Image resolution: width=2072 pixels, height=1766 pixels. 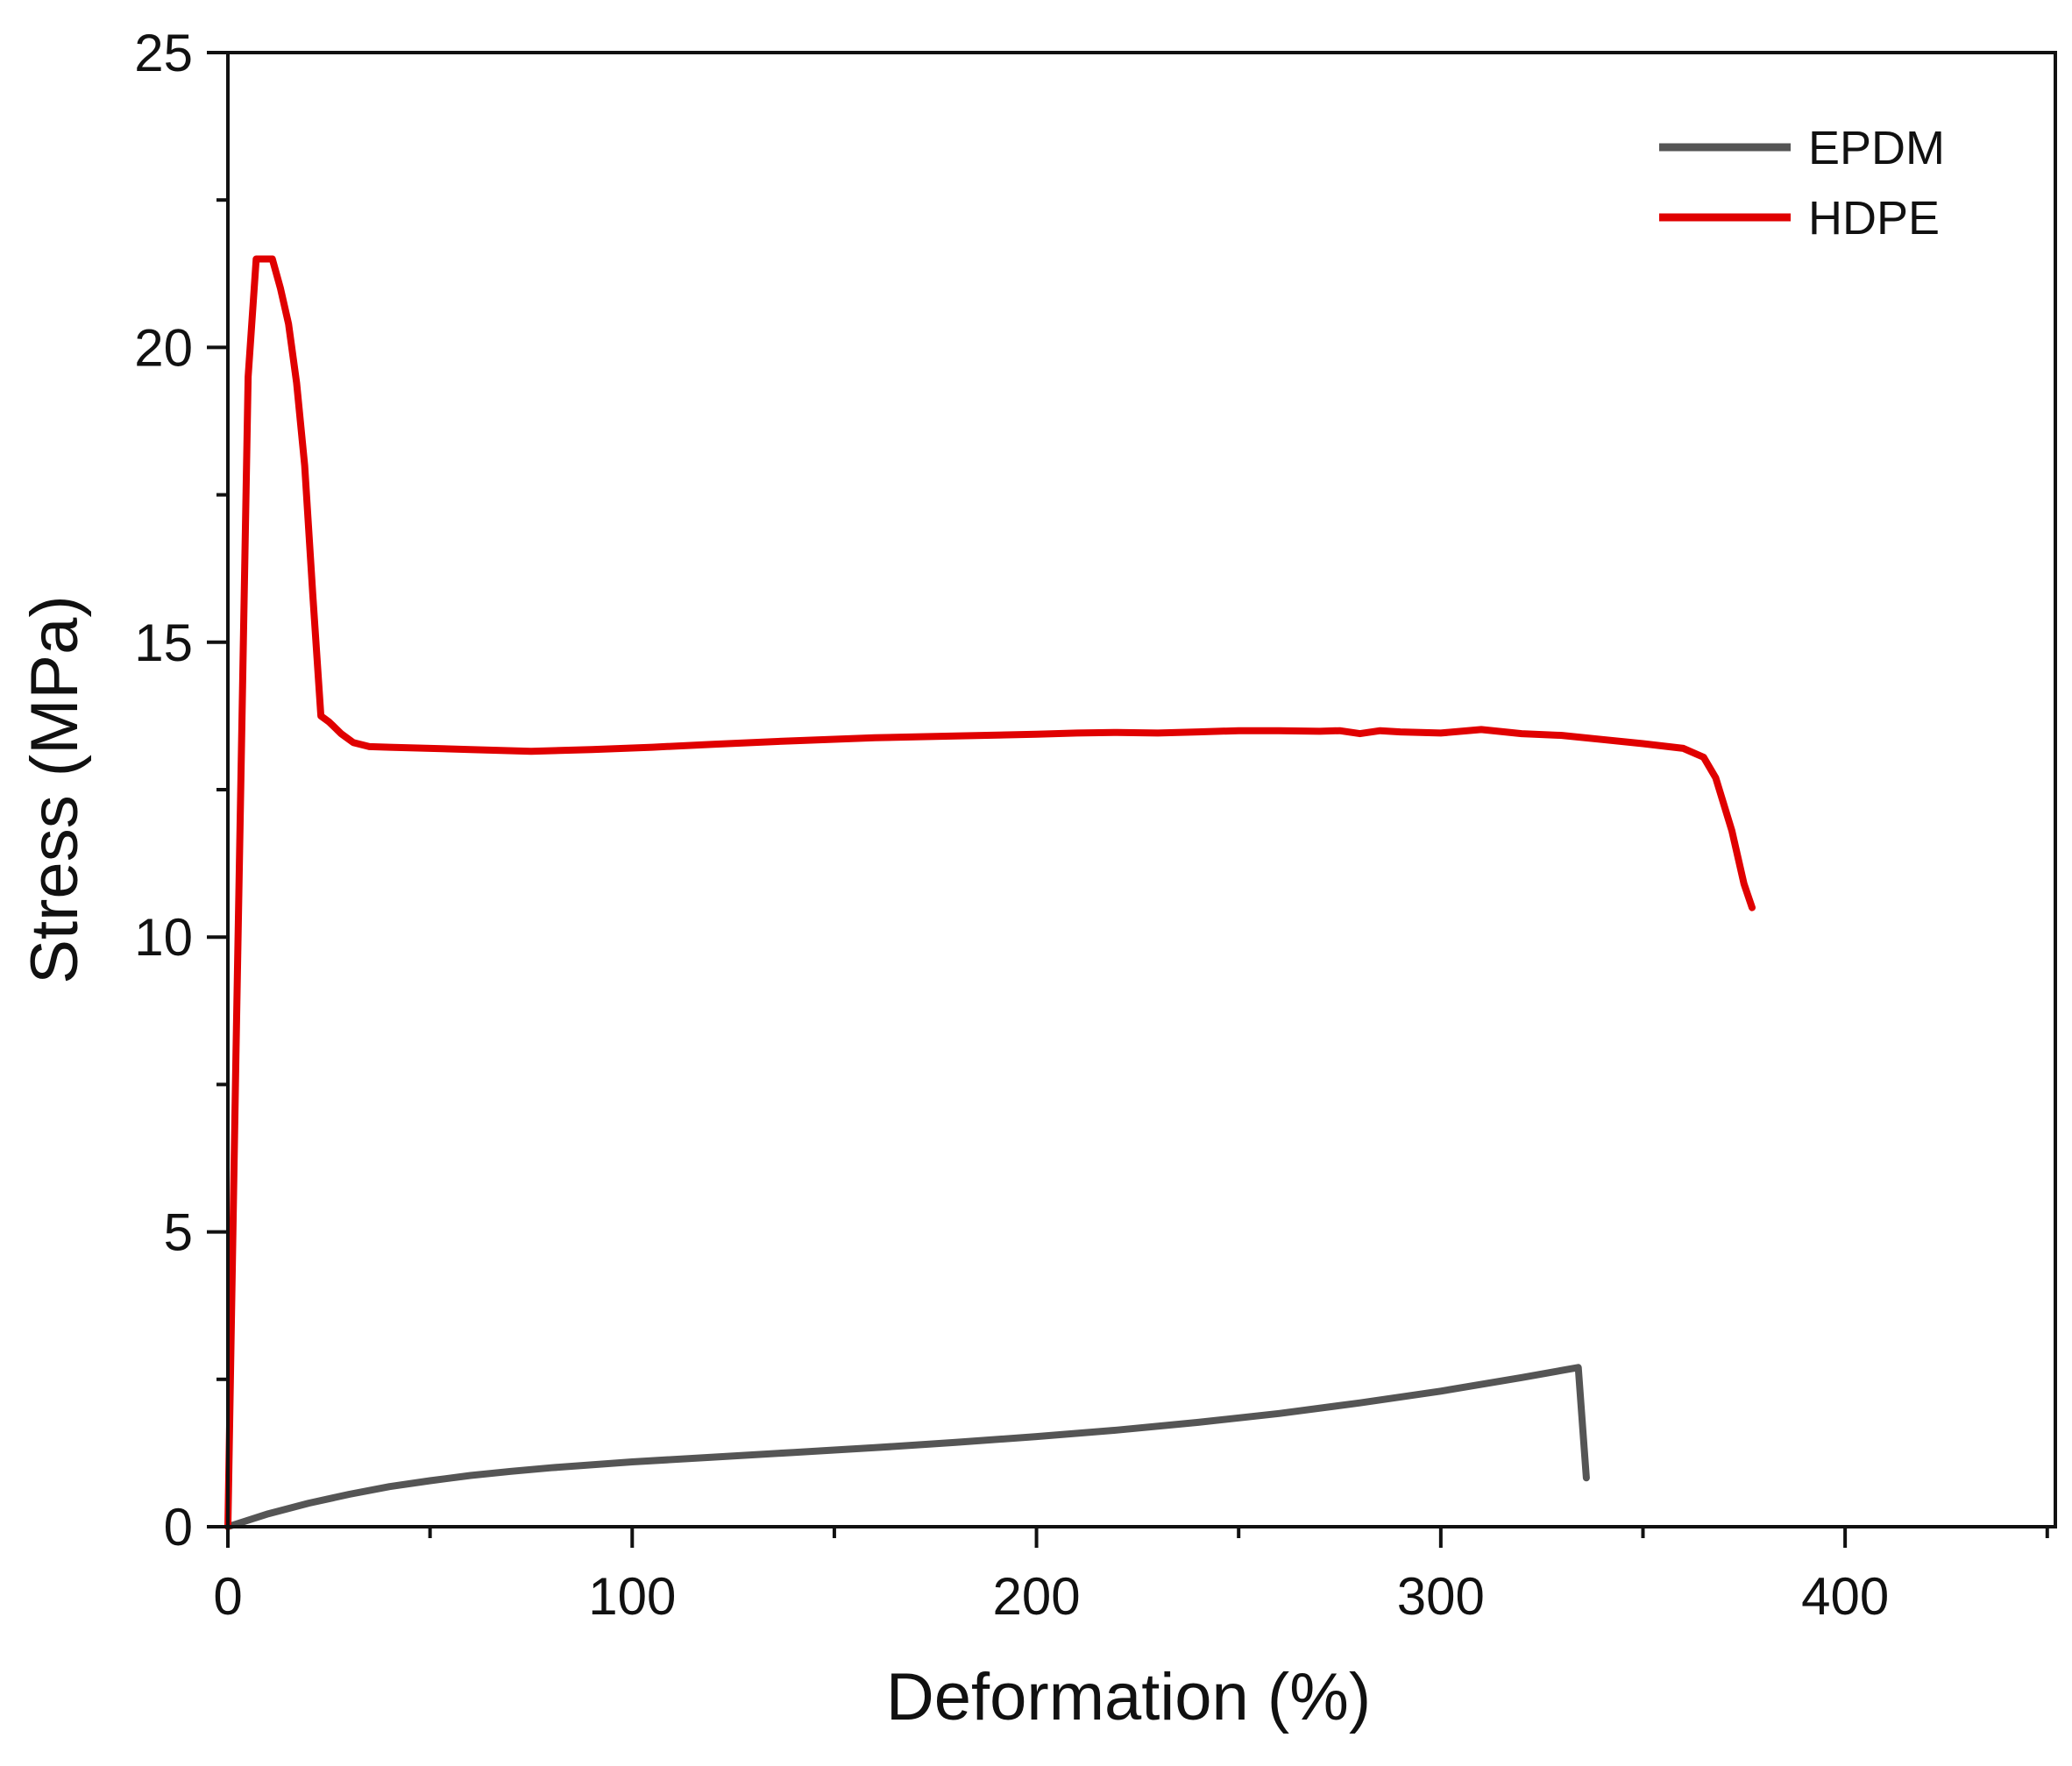 I want to click on series-line-epdm, so click(x=907, y=1447).